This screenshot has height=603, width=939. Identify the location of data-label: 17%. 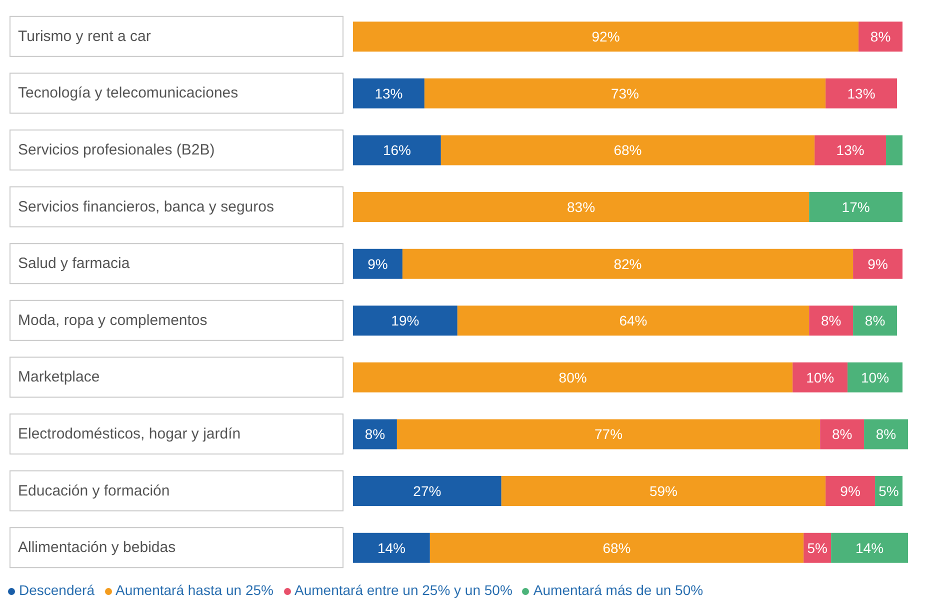
(856, 207).